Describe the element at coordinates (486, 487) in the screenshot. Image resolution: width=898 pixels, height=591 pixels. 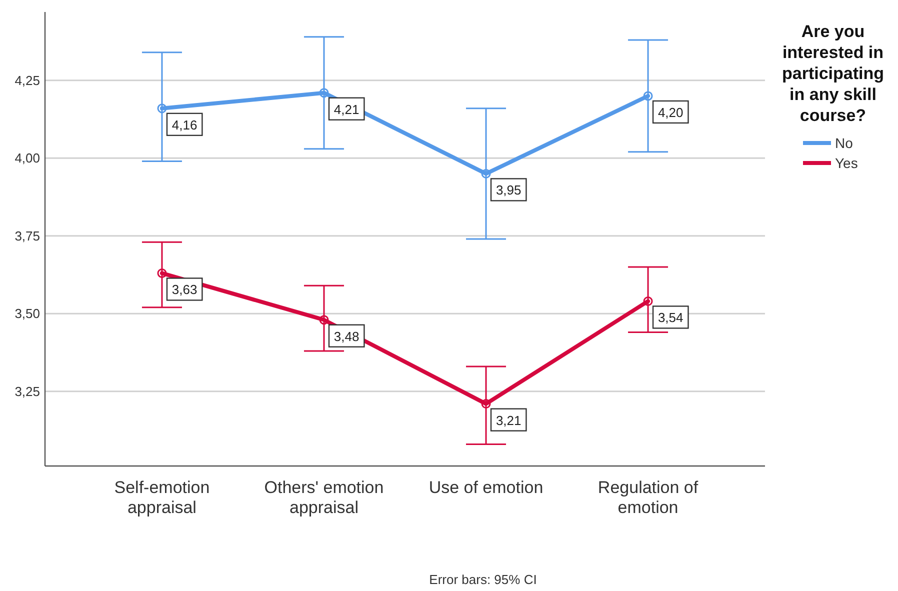
I see `x-tick-label: Use of emotion` at that location.